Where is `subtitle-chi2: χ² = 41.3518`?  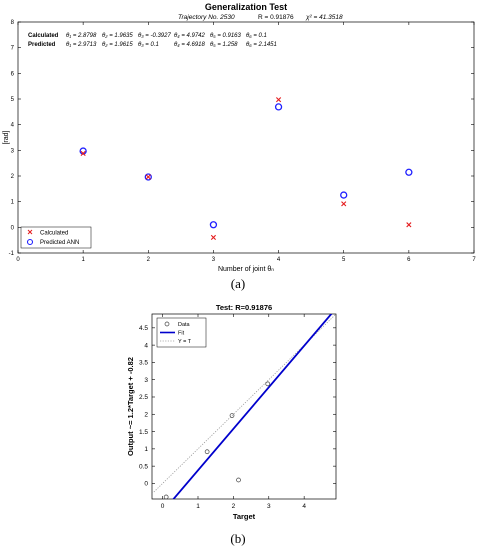
subtitle-chi2: χ² = 41.3518 is located at coordinates (324, 17).